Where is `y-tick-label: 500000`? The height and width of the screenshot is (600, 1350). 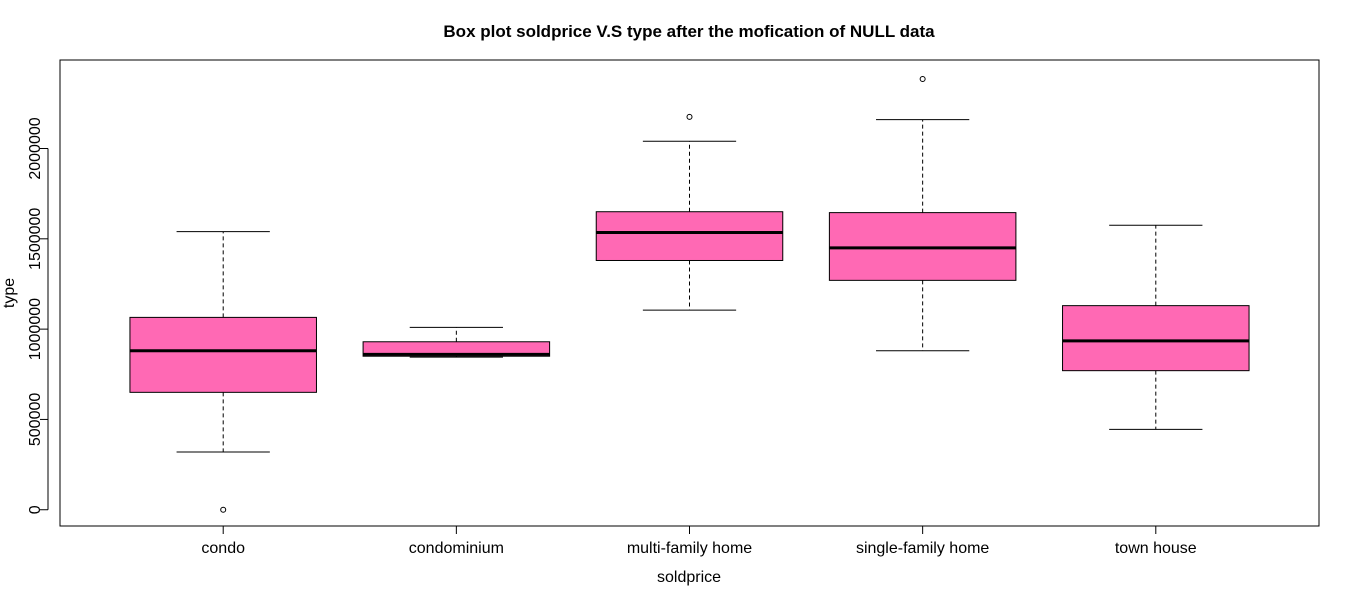
y-tick-label: 500000 is located at coordinates (35, 419).